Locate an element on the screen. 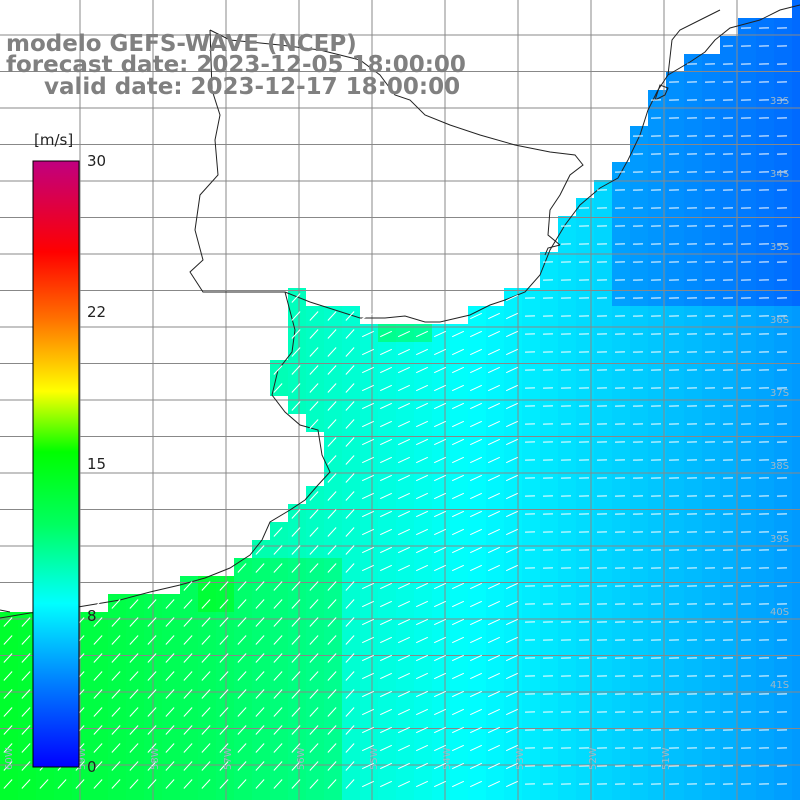  colorbar-unit: [m/s] is located at coordinates (54, 140).